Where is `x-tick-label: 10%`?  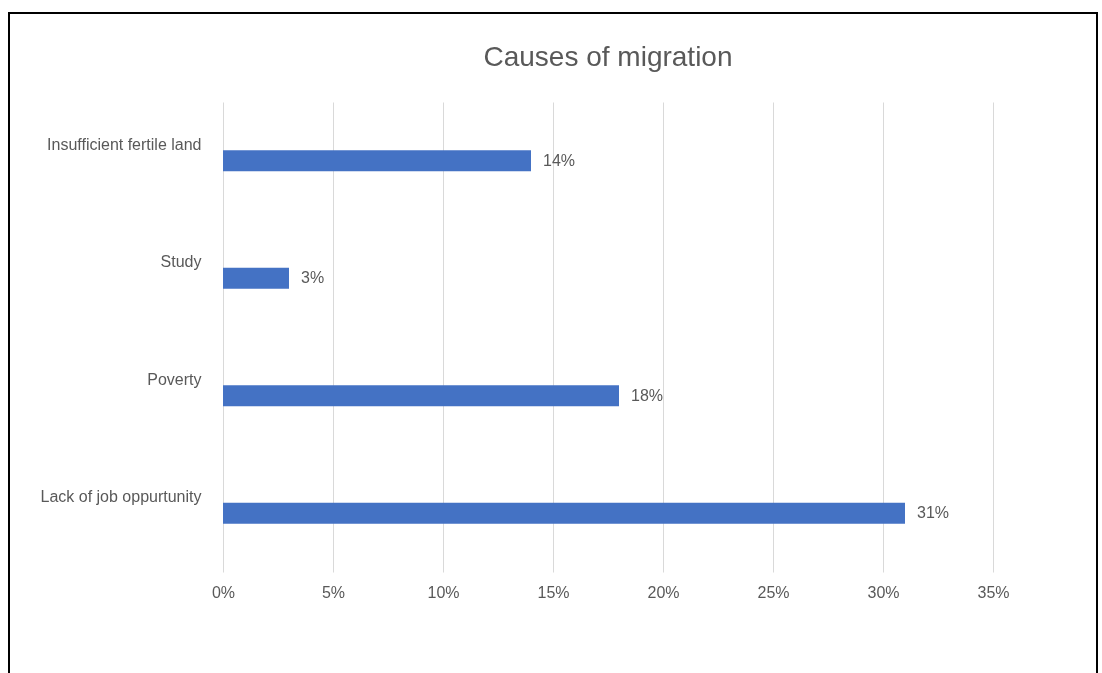 x-tick-label: 10% is located at coordinates (443, 592).